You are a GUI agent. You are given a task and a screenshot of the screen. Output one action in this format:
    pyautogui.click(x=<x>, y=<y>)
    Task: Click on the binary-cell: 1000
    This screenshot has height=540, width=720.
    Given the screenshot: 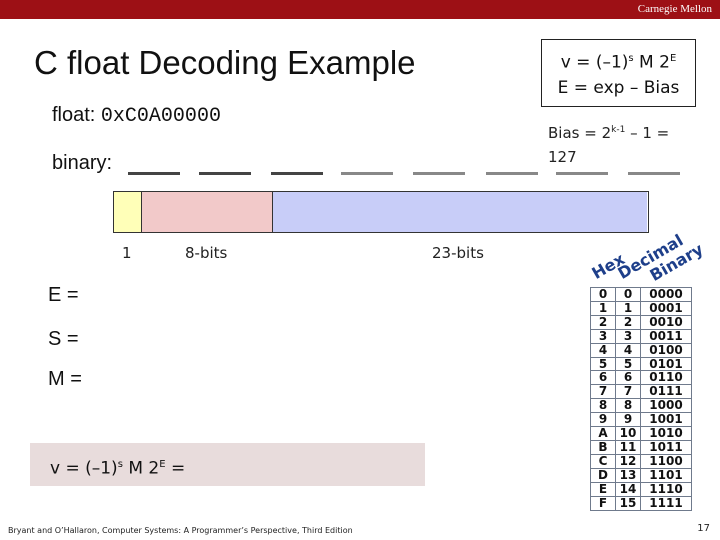 What is the action you would take?
    pyautogui.click(x=666, y=406)
    